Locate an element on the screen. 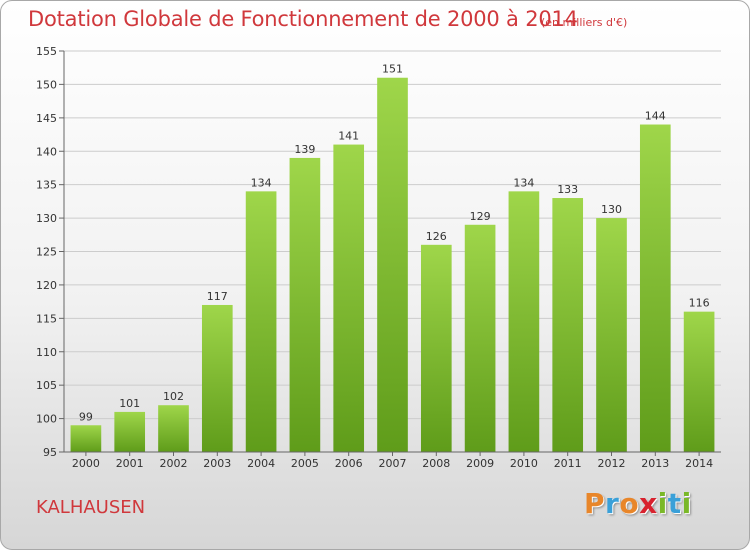 This screenshot has height=550, width=750. logo-letter: o is located at coordinates (629, 503).